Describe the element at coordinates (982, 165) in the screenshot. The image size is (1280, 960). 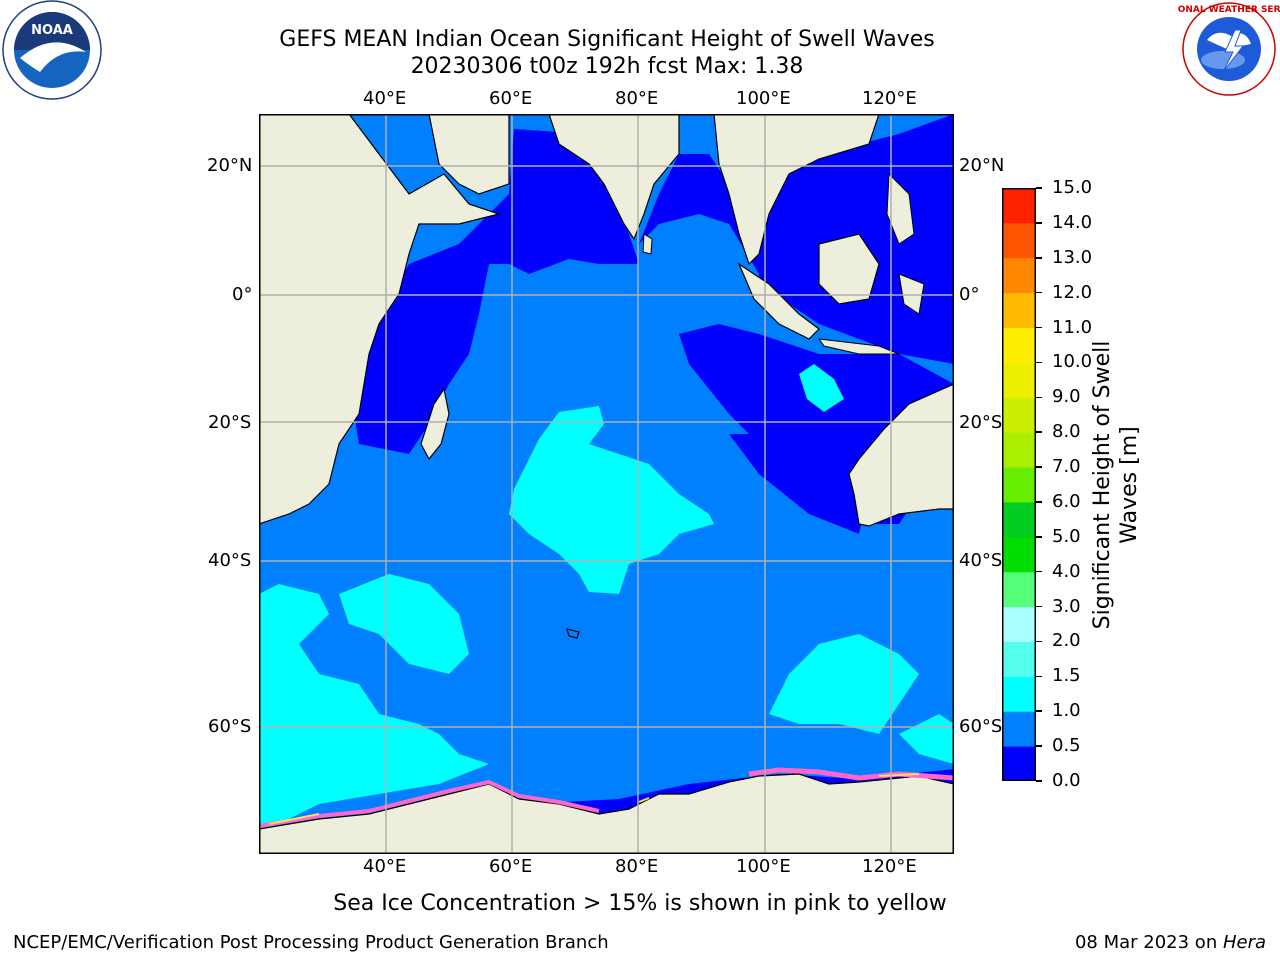
I see `lat-label-right: 20°N` at that location.